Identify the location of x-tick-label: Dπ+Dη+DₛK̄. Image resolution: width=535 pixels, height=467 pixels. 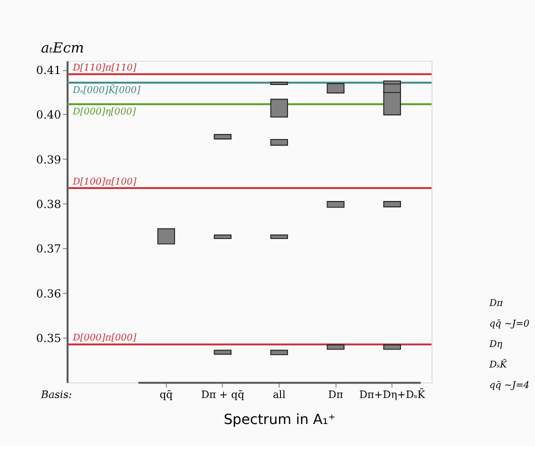
(392, 394).